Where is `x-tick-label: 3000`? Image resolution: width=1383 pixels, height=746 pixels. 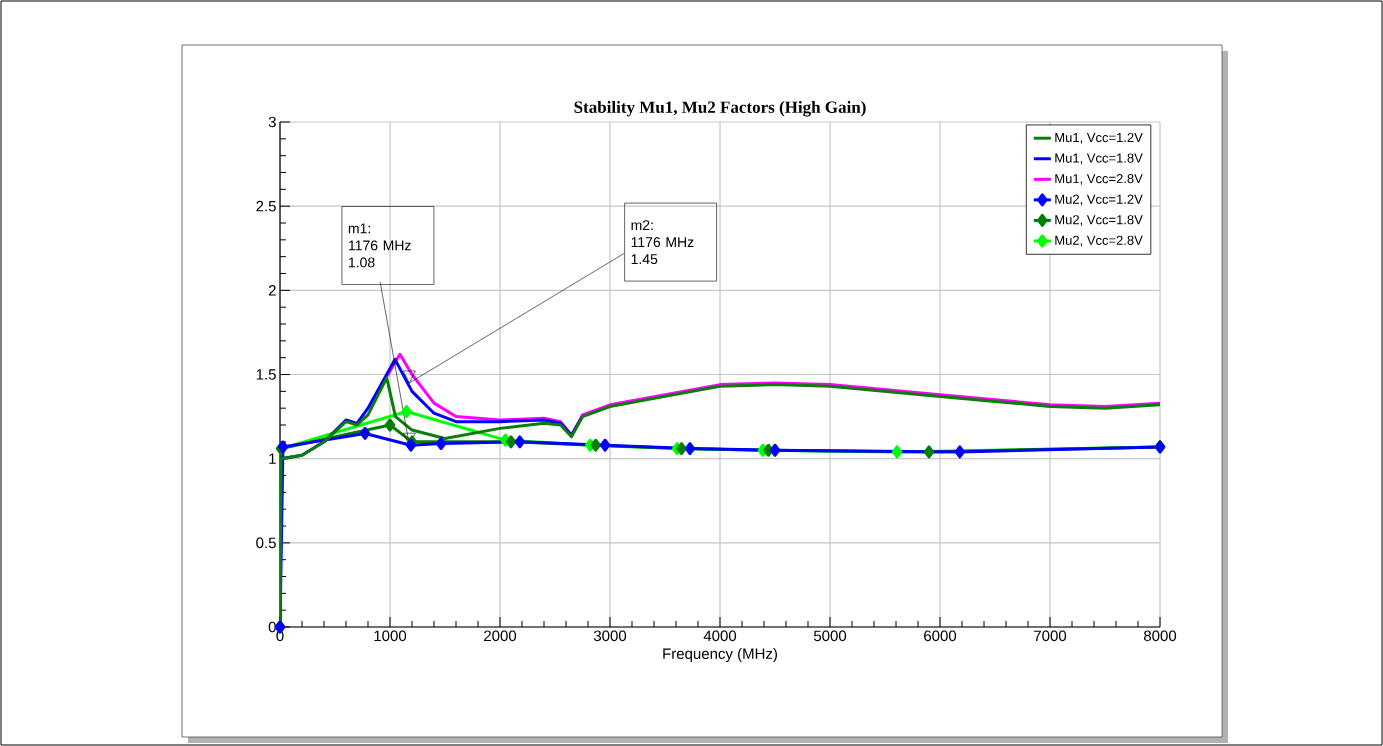 x-tick-label: 3000 is located at coordinates (610, 636).